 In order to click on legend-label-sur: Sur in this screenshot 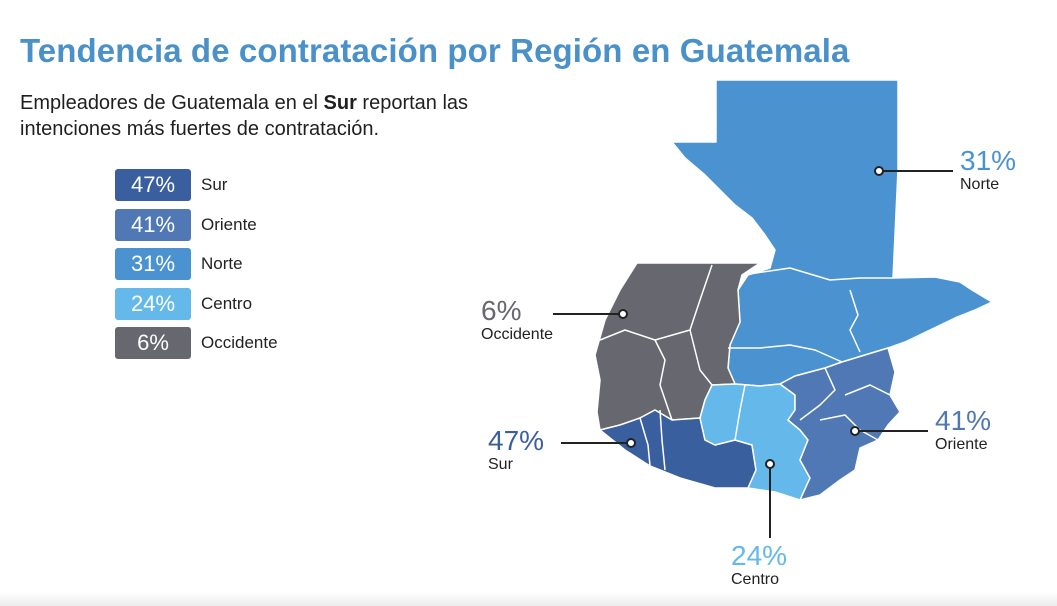, I will do `click(214, 184)`.